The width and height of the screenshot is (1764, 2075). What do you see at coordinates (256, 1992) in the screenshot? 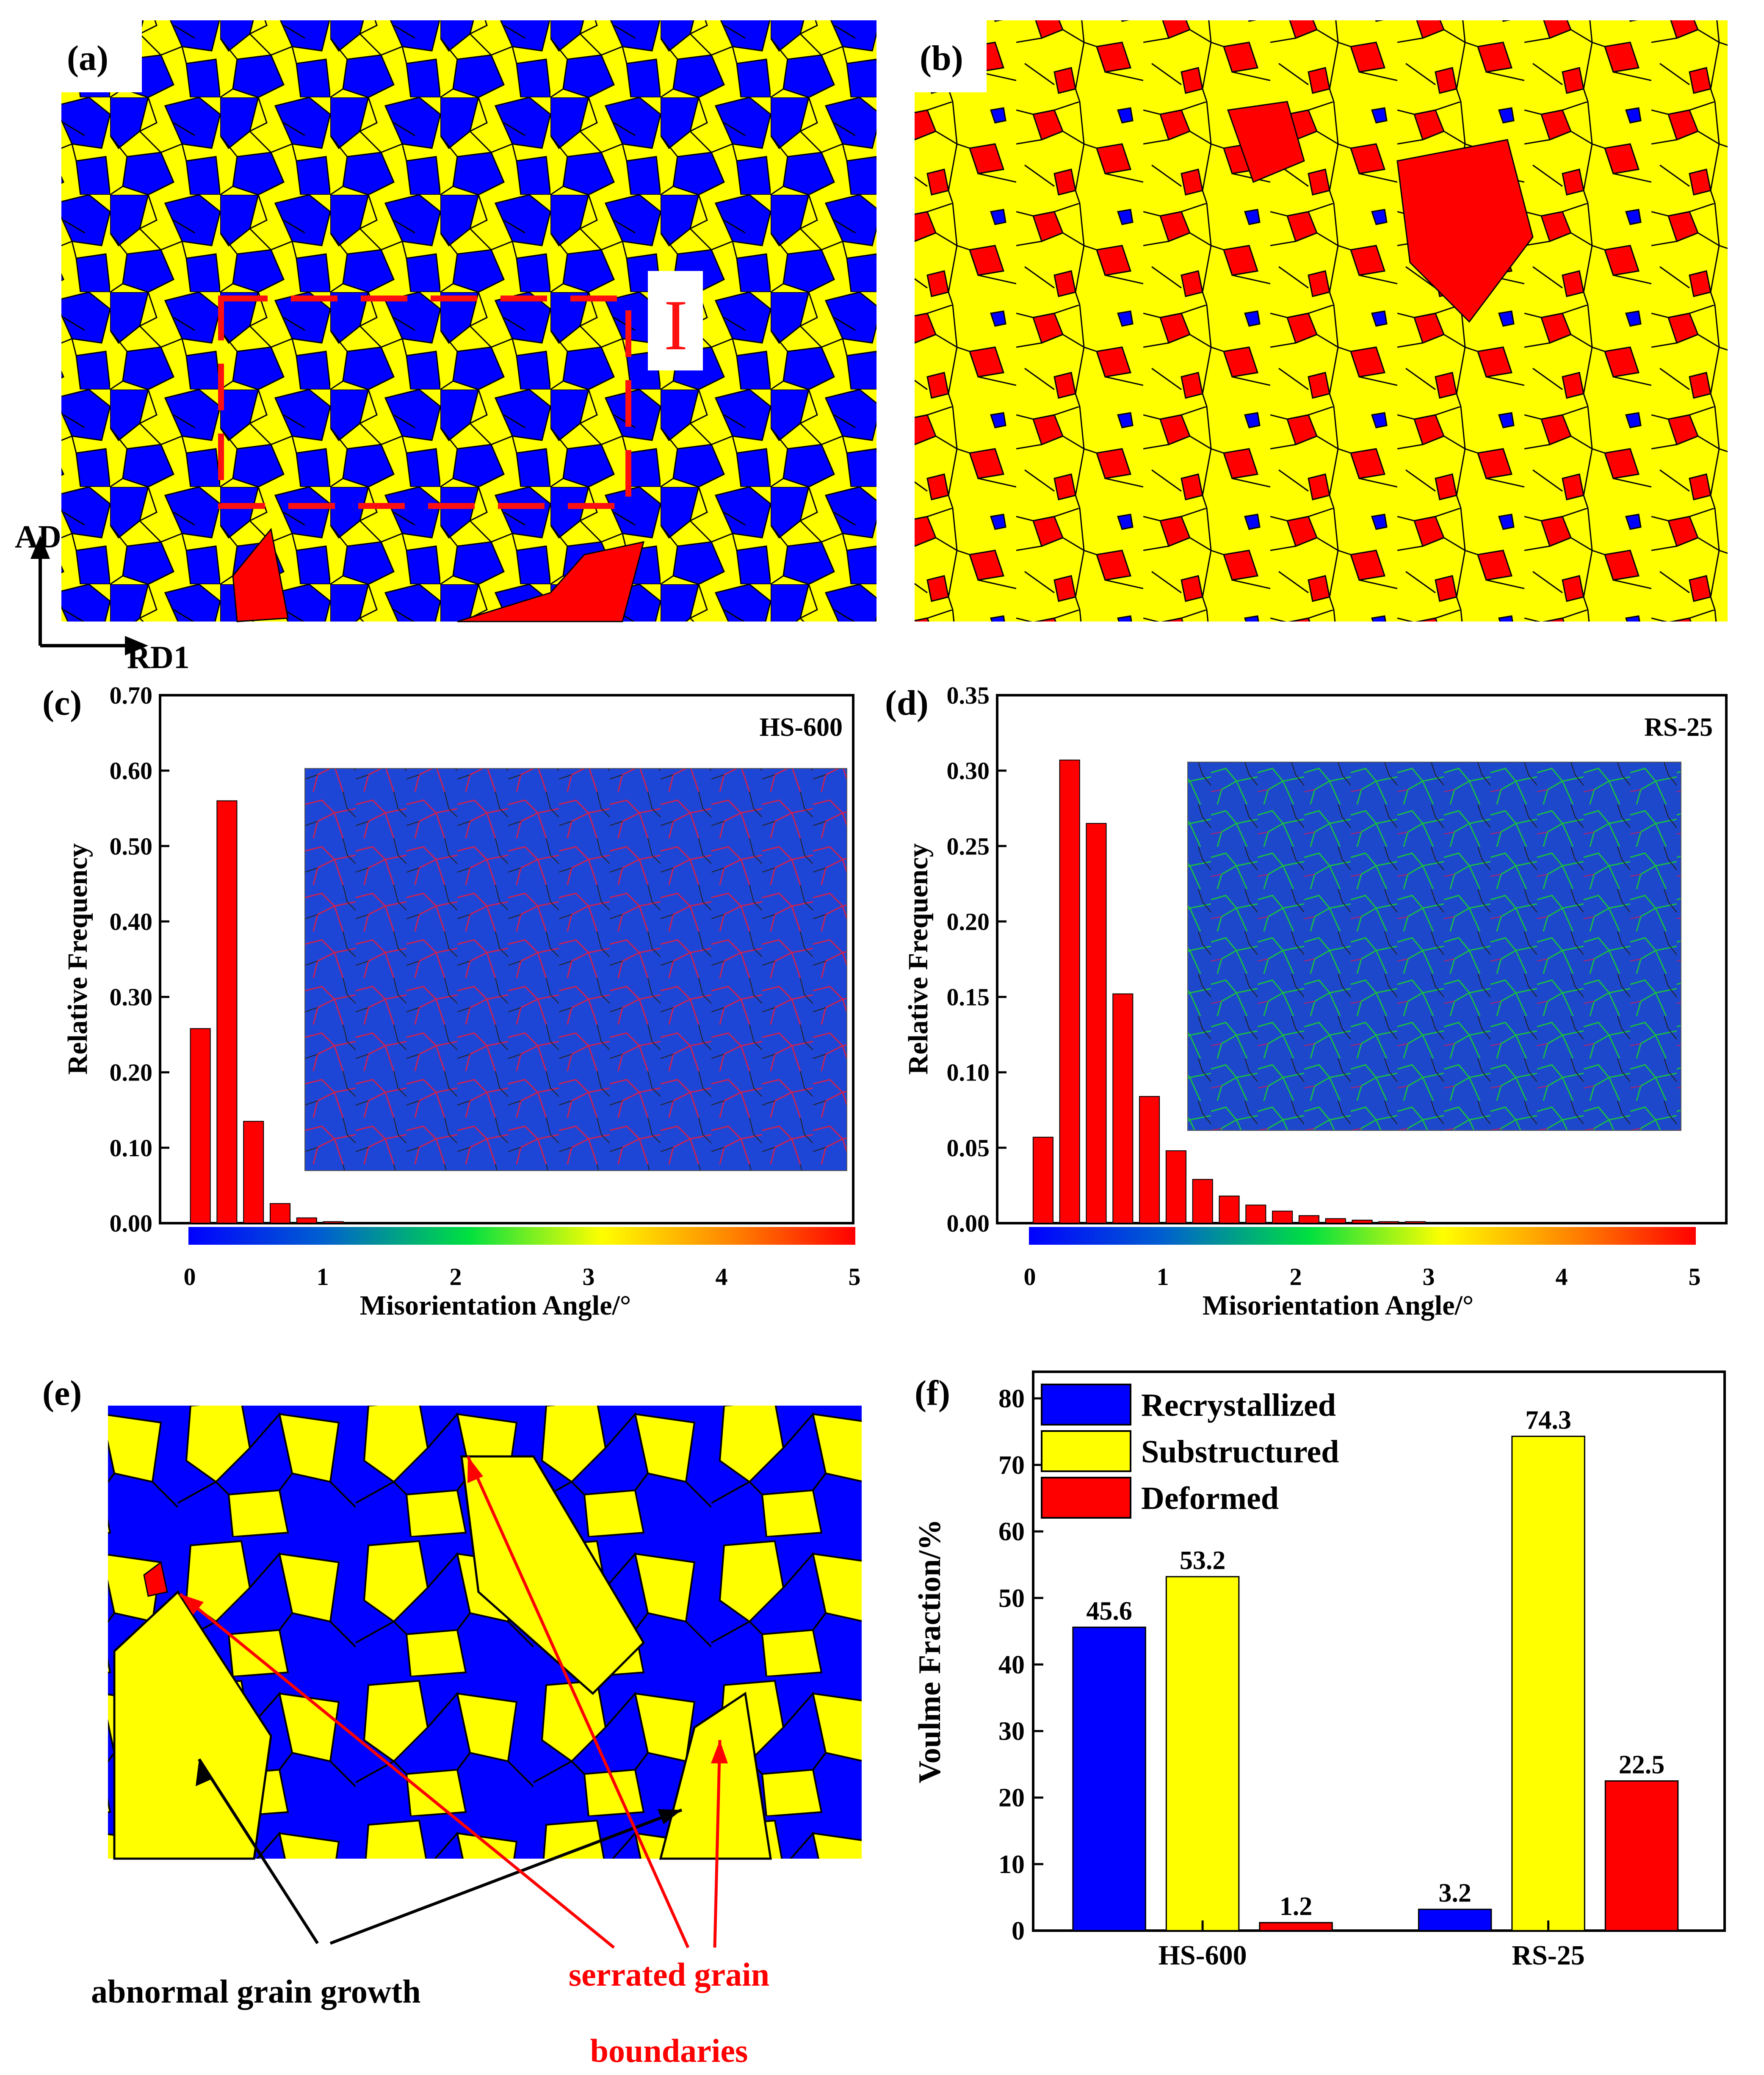
I see `annotation-abnormal-grain-growth: abnormal grain growth` at bounding box center [256, 1992].